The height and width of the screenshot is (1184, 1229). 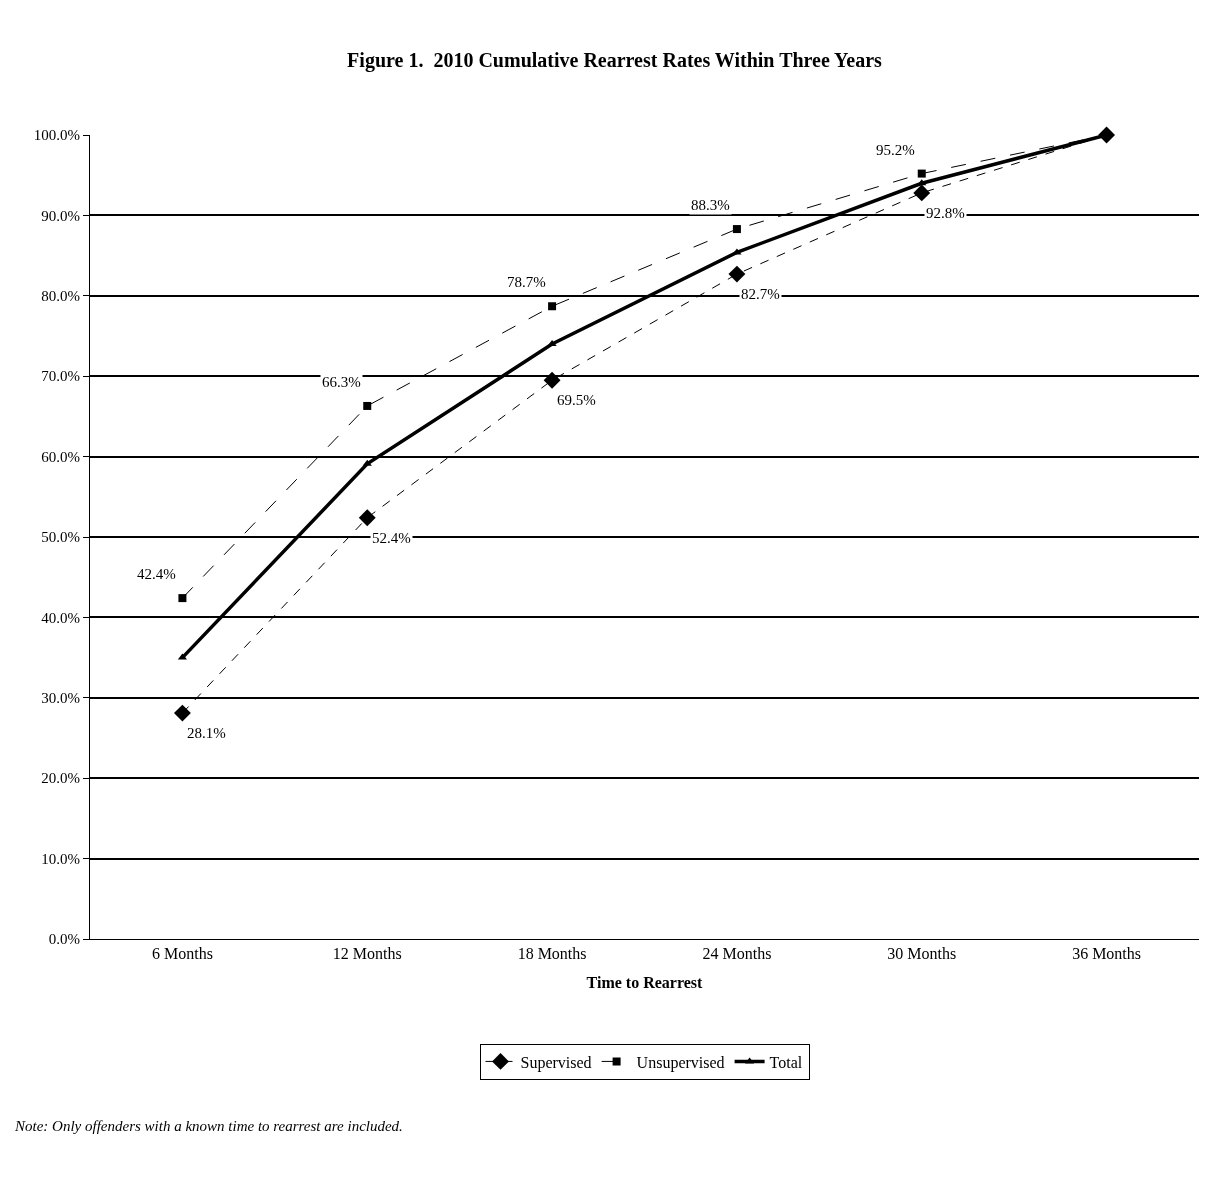 What do you see at coordinates (895, 150) in the screenshot?
I see `data-label: 95.2%` at bounding box center [895, 150].